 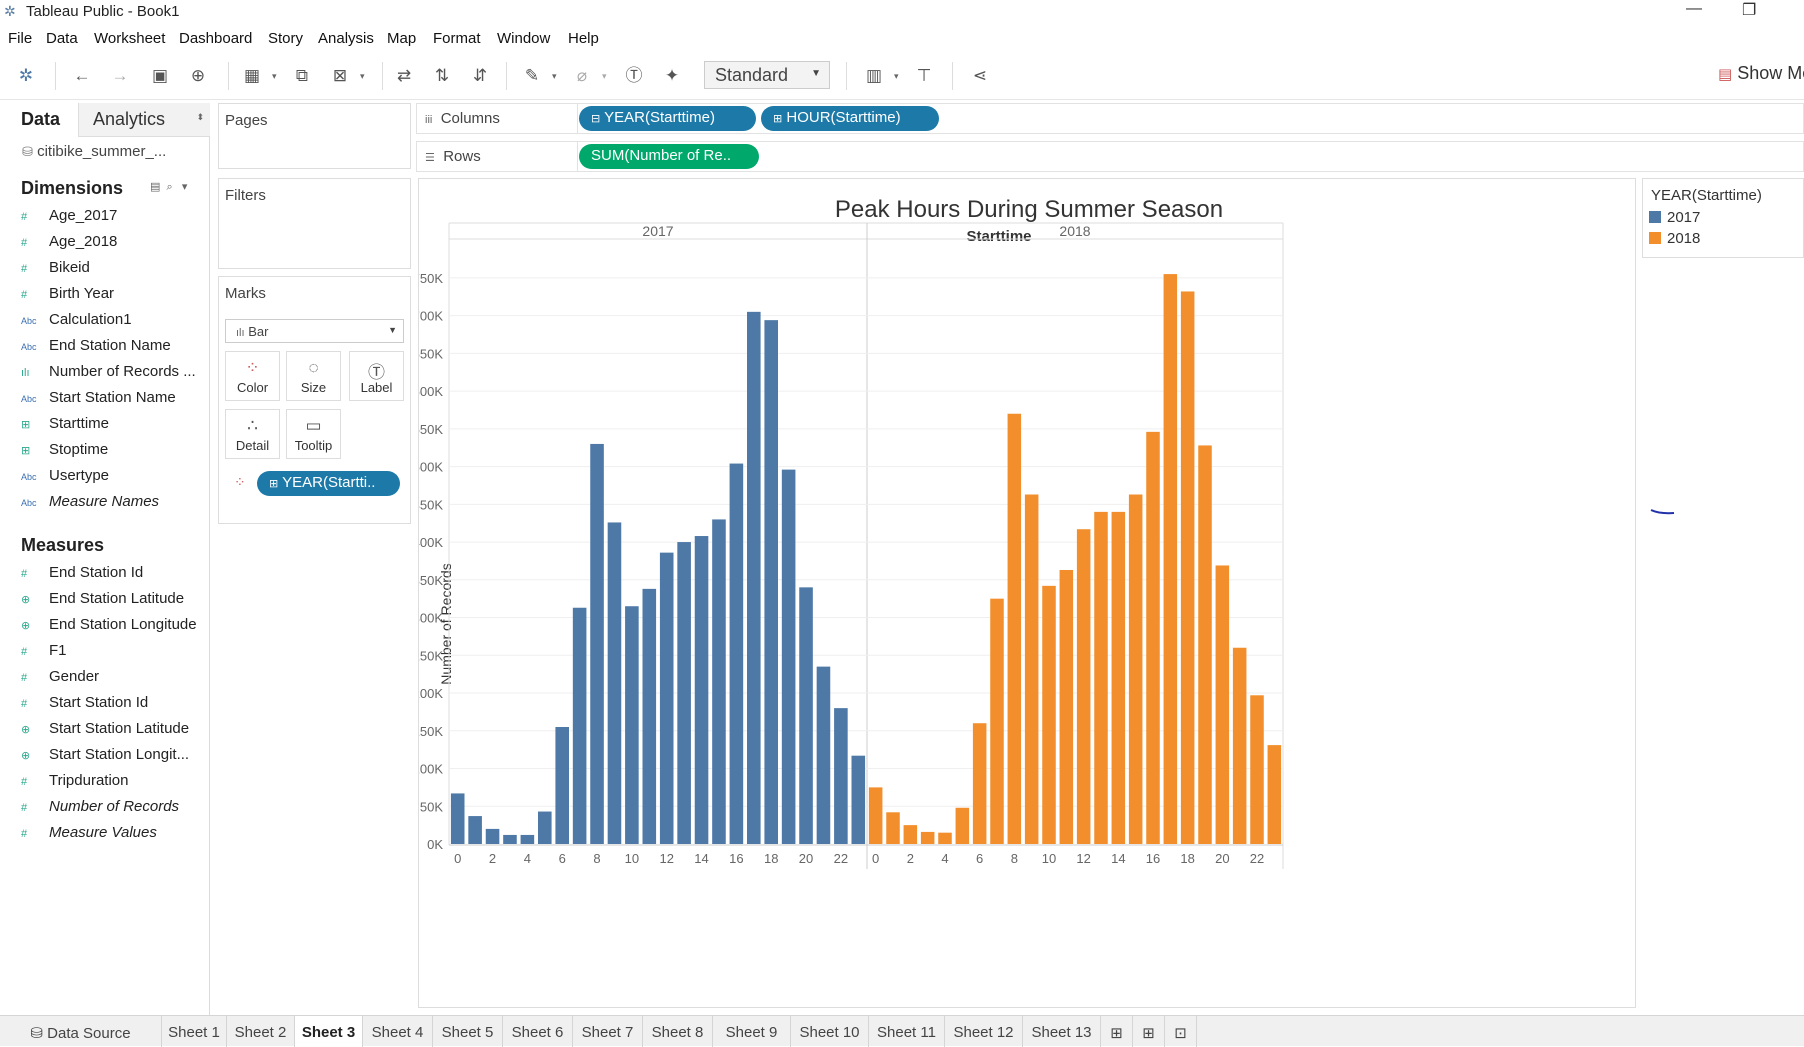 What do you see at coordinates (65, 478) in the screenshot?
I see `field-item: Abc Usertype` at bounding box center [65, 478].